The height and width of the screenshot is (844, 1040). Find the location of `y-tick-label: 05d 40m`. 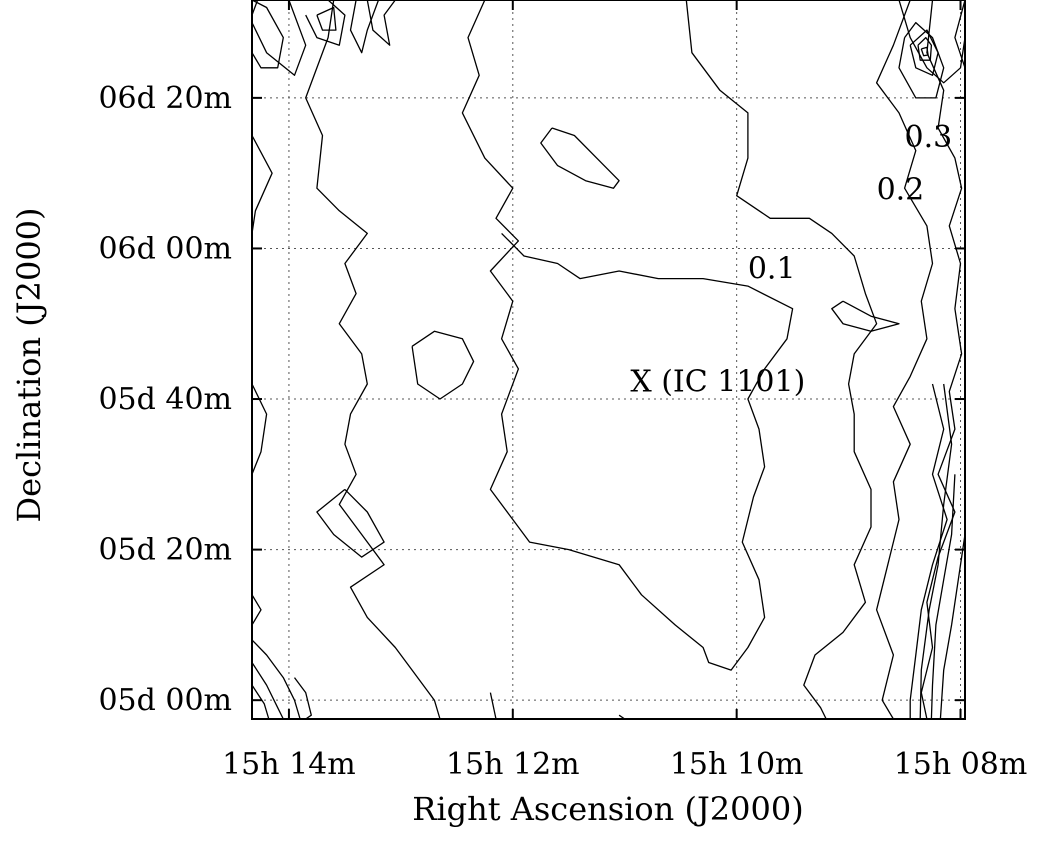

y-tick-label: 05d 40m is located at coordinates (165, 399).